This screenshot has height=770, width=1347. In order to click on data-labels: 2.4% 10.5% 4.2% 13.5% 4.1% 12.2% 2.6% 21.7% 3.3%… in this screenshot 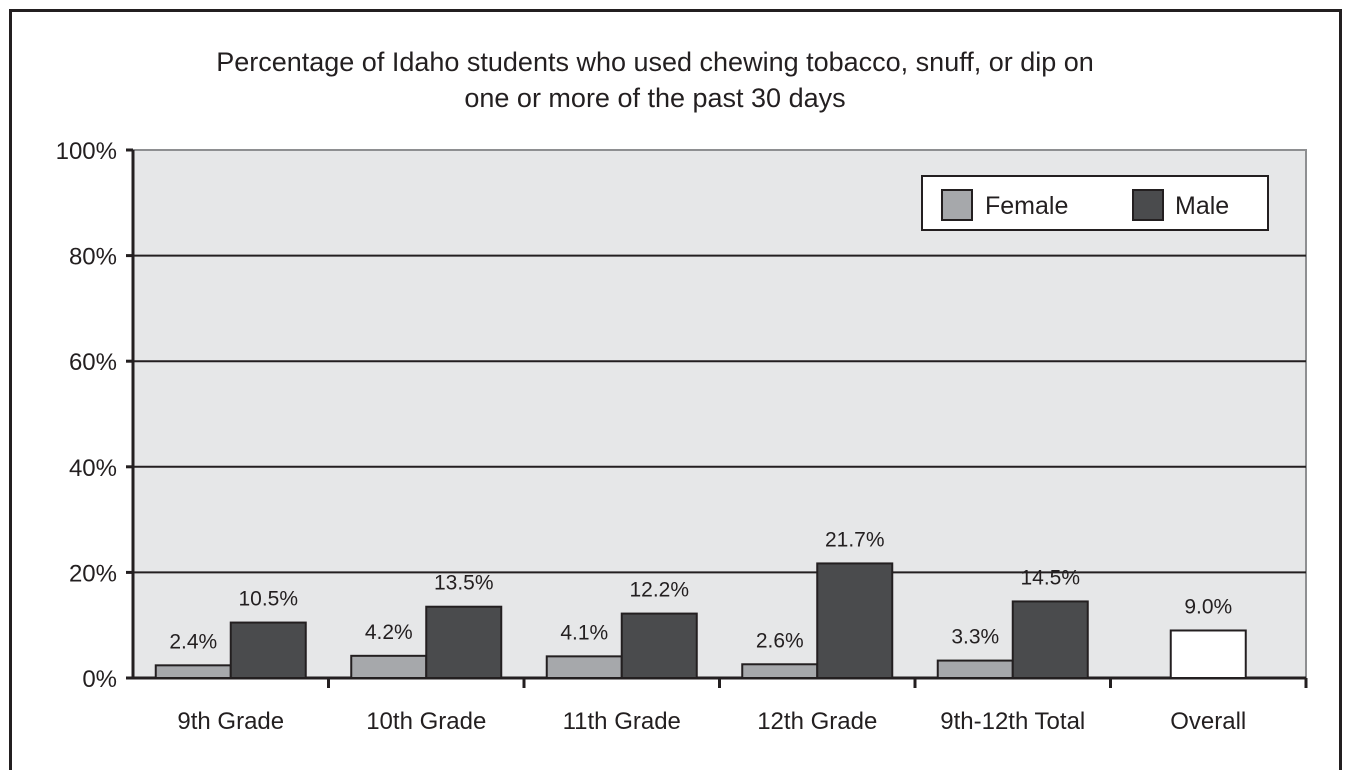, I will do `click(700, 590)`.